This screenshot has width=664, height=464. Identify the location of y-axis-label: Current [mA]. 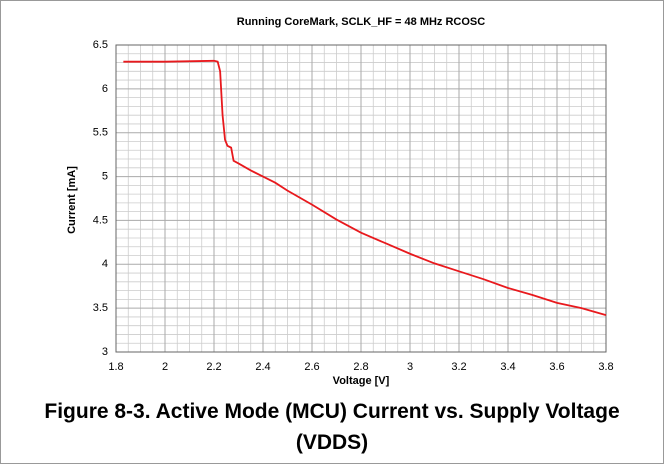
(72, 200).